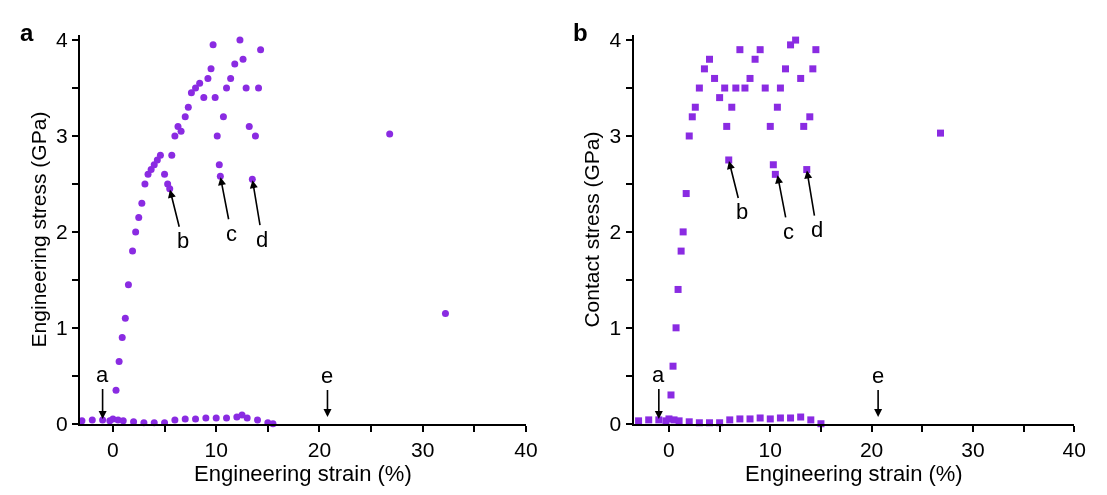 The height and width of the screenshot is (495, 1107). Describe the element at coordinates (580, 32) in the screenshot. I see `text: b` at that location.